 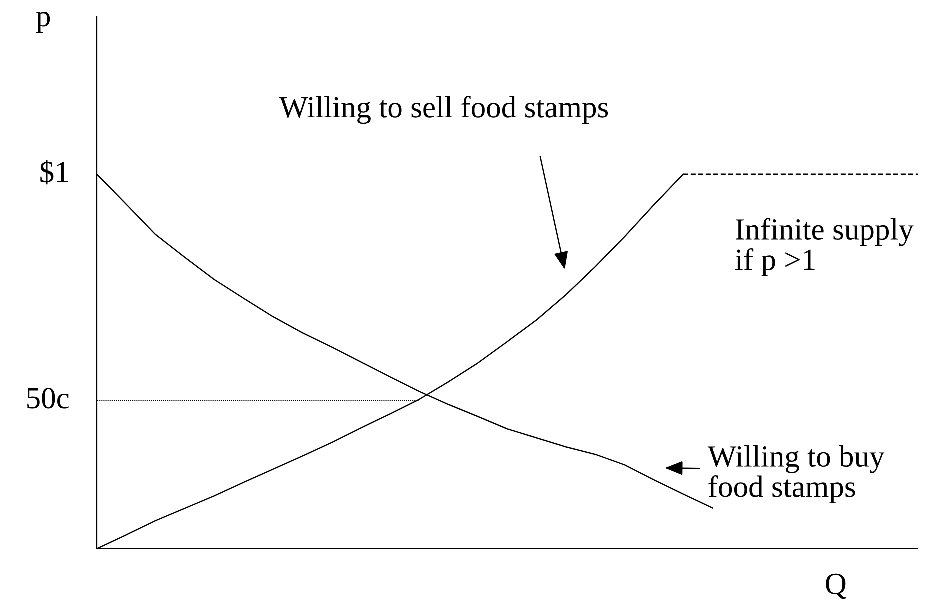 I want to click on annotation: Willing to buy food stamps, so click(x=796, y=475).